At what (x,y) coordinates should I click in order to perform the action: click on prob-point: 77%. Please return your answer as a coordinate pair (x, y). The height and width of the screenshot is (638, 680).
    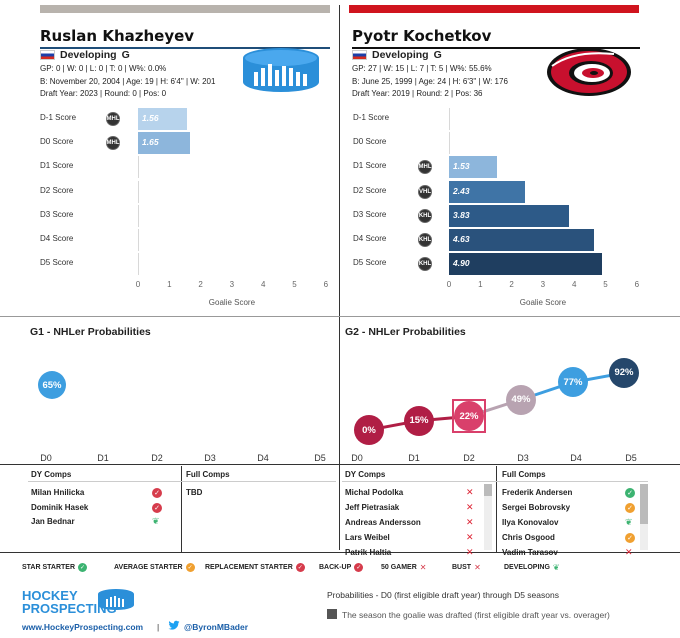
    Looking at the image, I should click on (573, 382).